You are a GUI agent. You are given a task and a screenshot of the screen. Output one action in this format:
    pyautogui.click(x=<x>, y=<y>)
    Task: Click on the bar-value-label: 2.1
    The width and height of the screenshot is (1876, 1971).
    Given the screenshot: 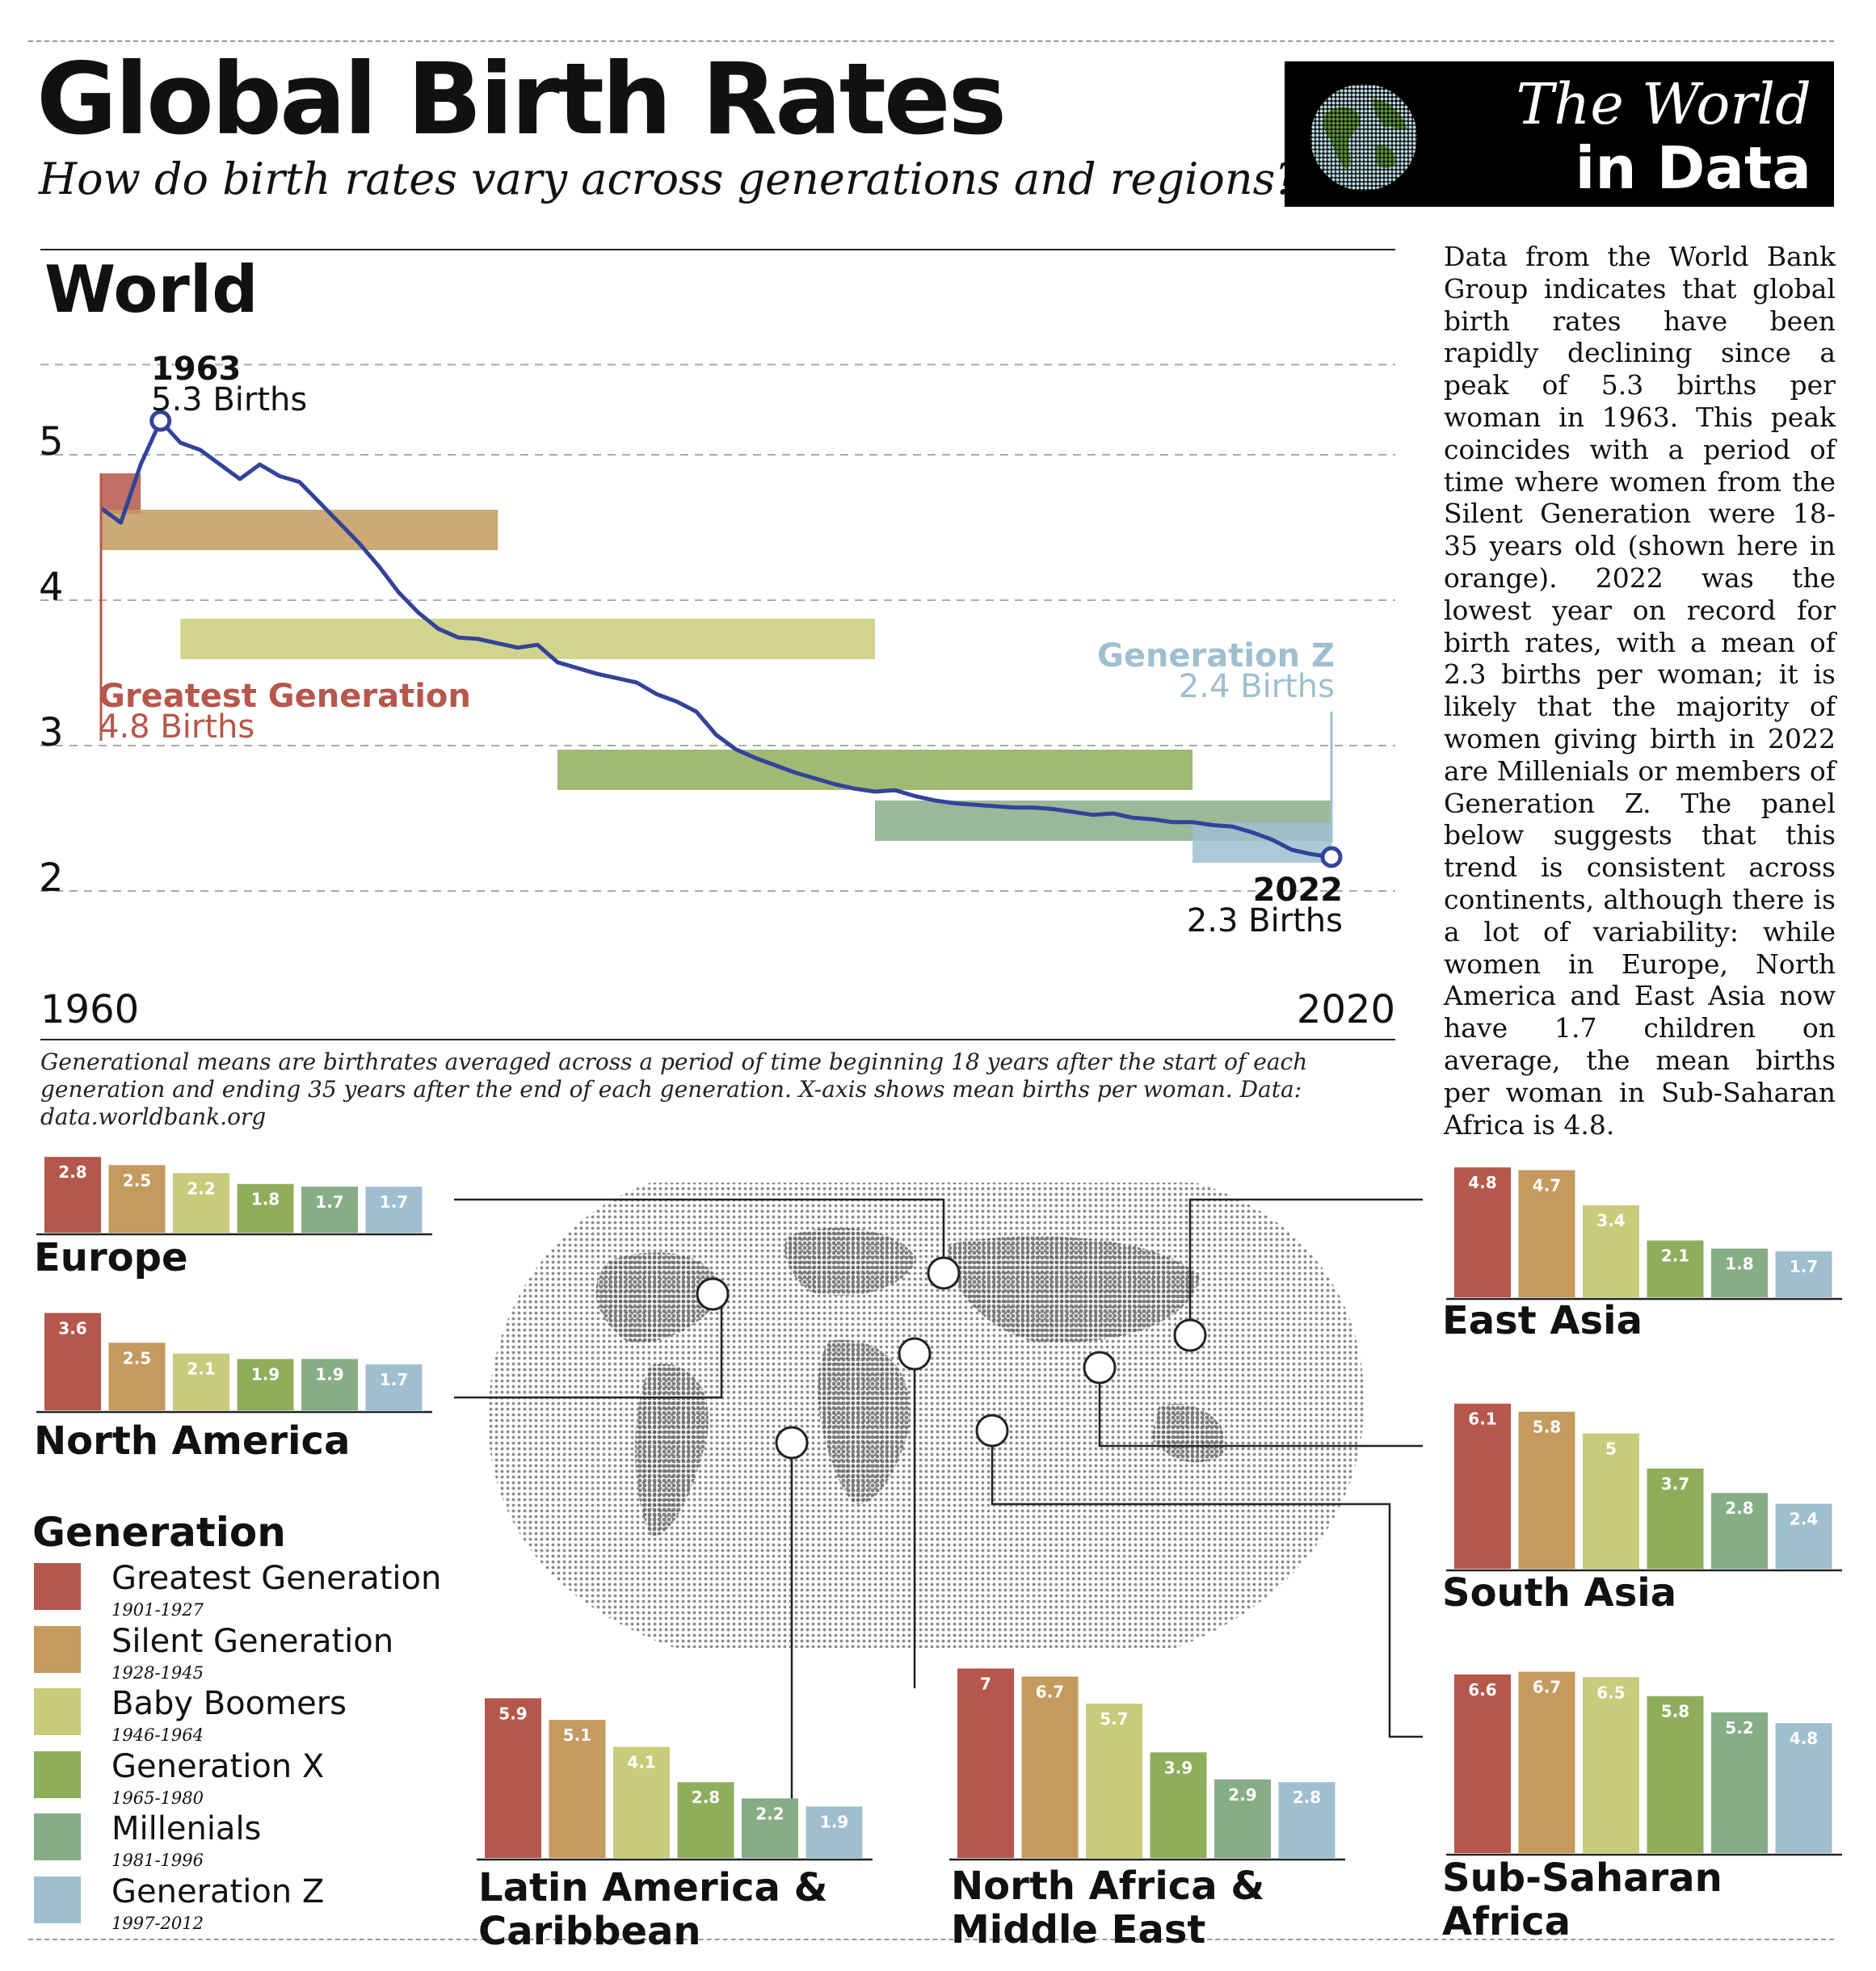 What is the action you would take?
    pyautogui.click(x=1675, y=1256)
    